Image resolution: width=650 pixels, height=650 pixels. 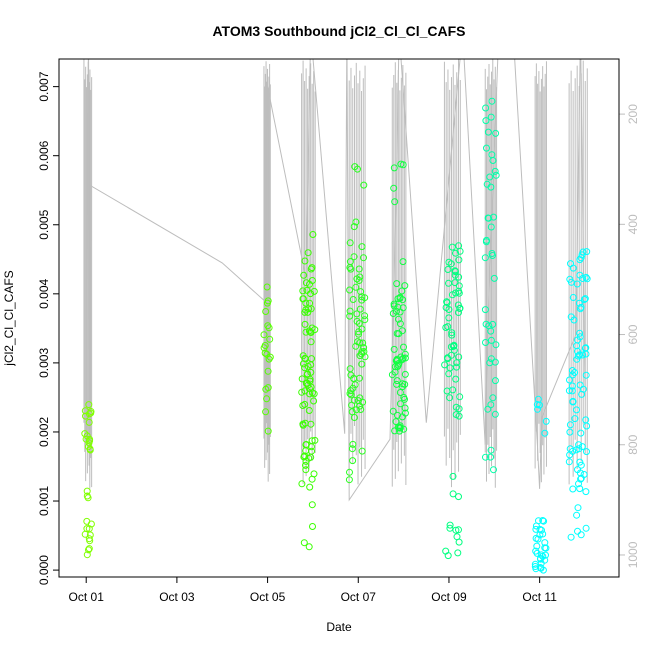 I want to click on right-tick-label: 1000, so click(x=633, y=554).